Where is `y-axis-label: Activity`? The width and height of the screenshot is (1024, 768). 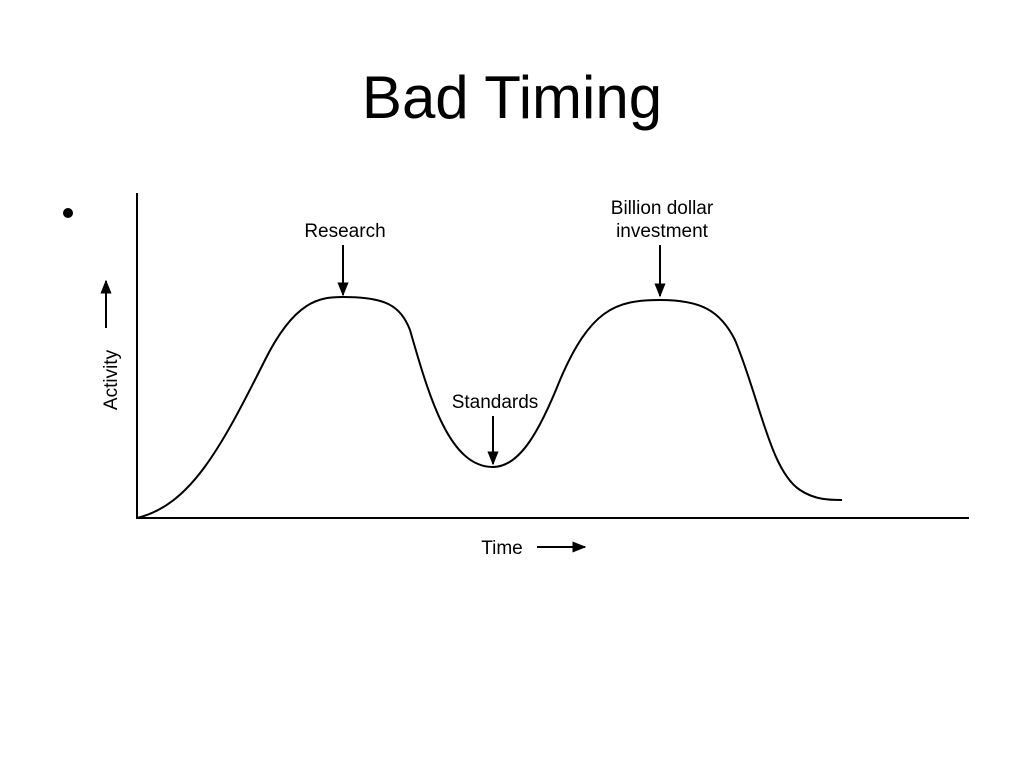
y-axis-label: Activity is located at coordinates (111, 379).